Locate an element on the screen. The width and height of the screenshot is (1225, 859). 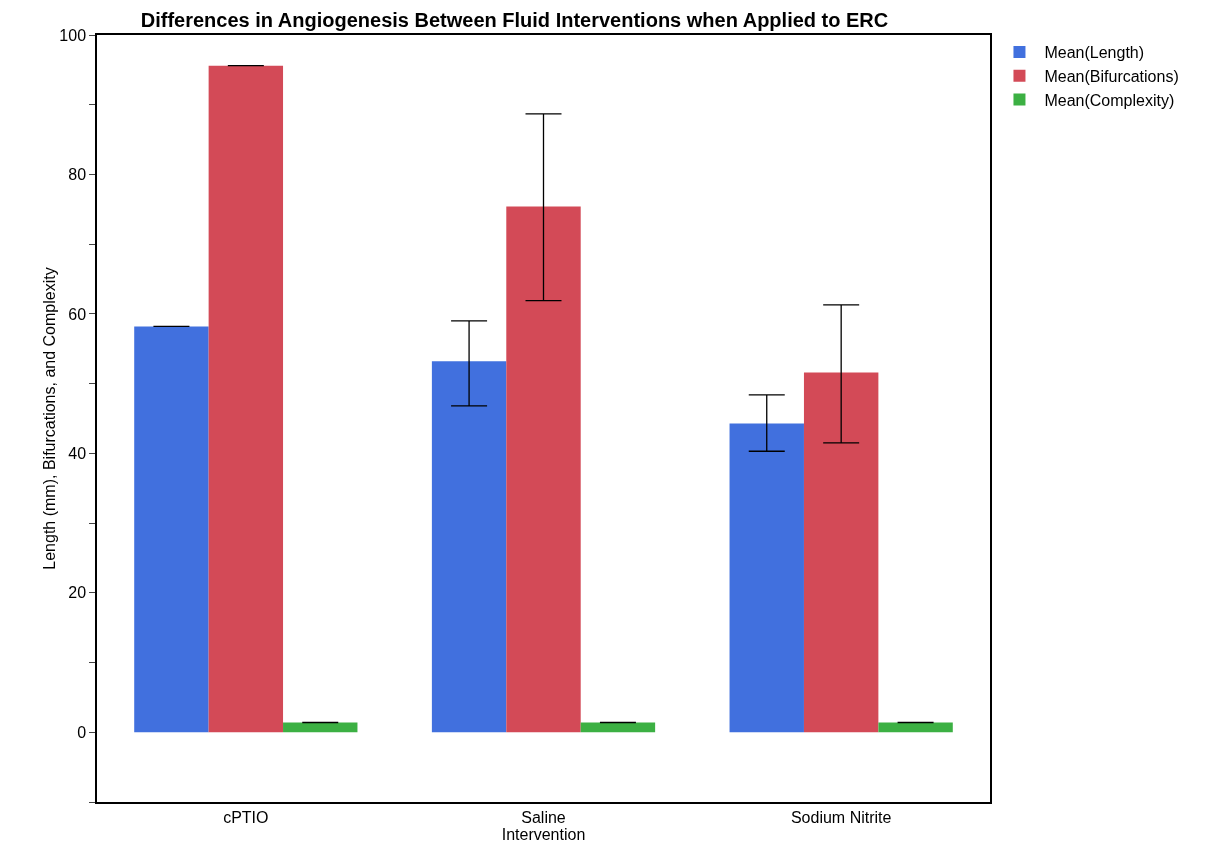
legend-label: Mean(Length) is located at coordinates (1094, 53).